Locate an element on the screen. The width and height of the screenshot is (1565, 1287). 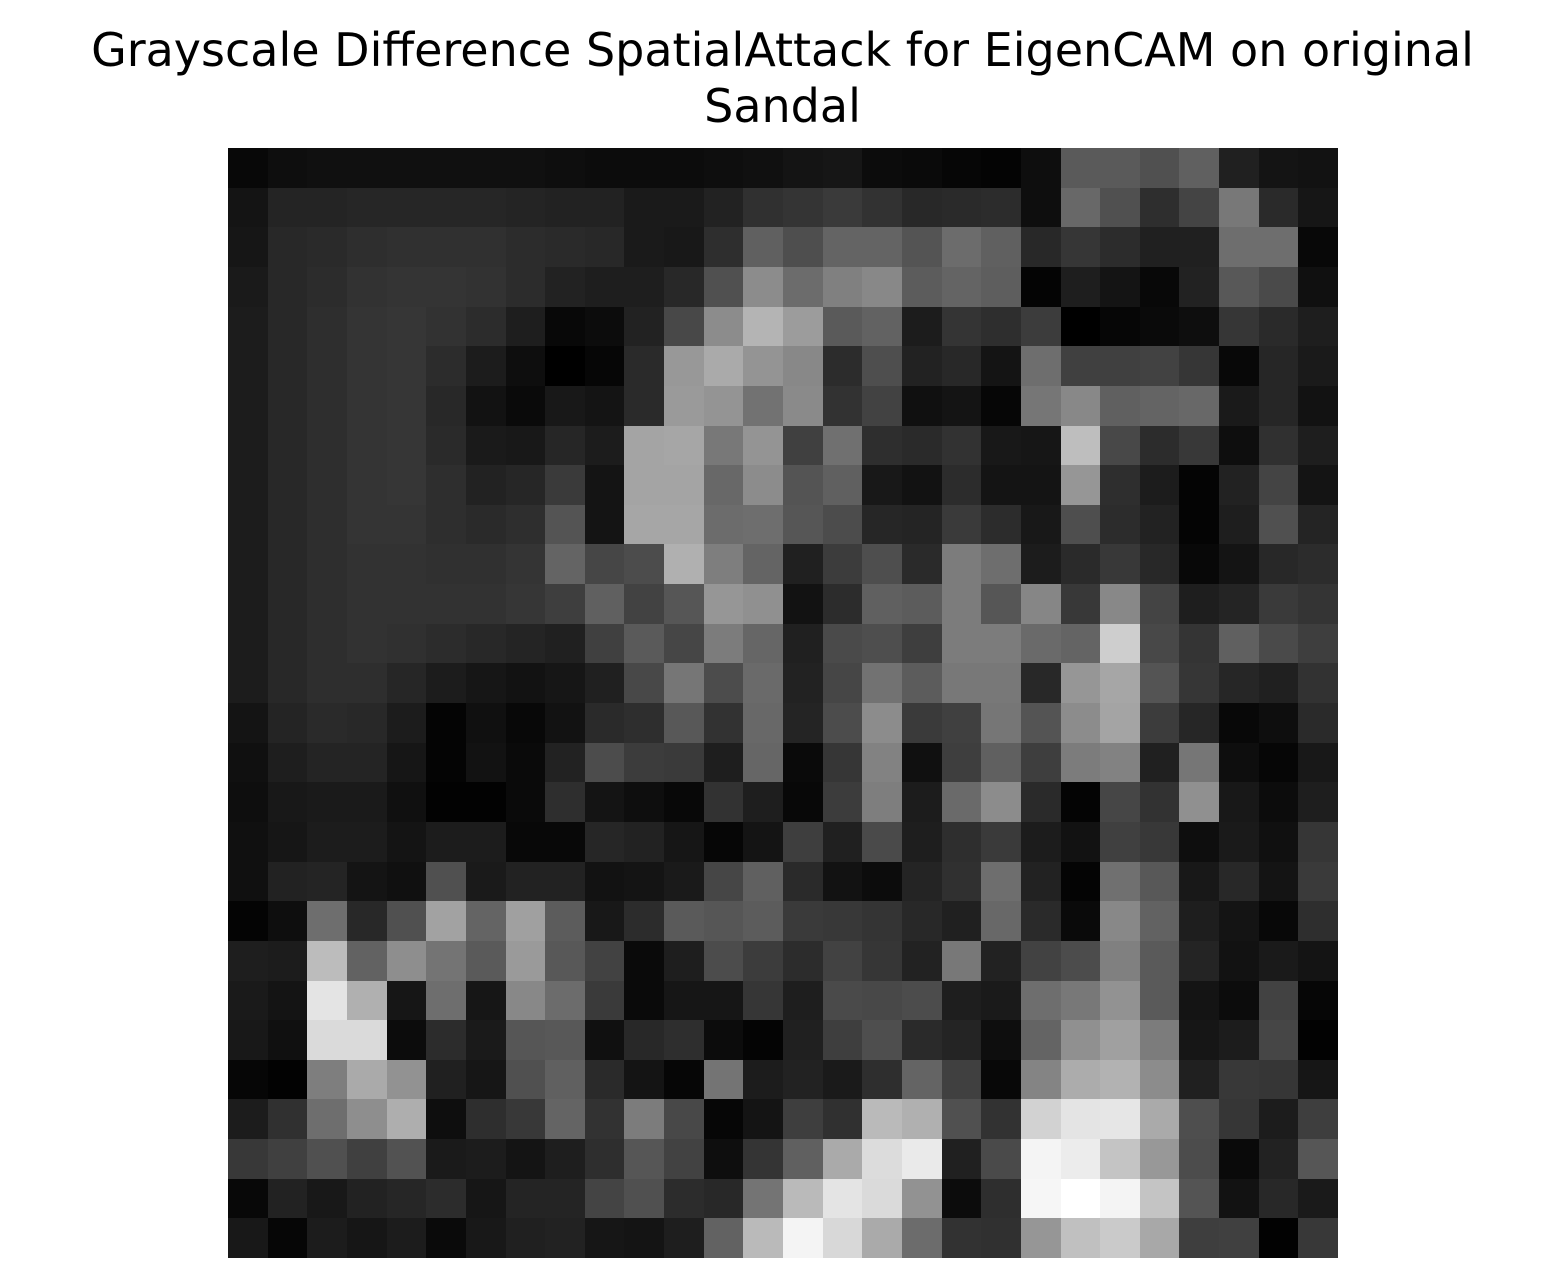
heatmap-cell-r3-c24 is located at coordinates (1199, 287).